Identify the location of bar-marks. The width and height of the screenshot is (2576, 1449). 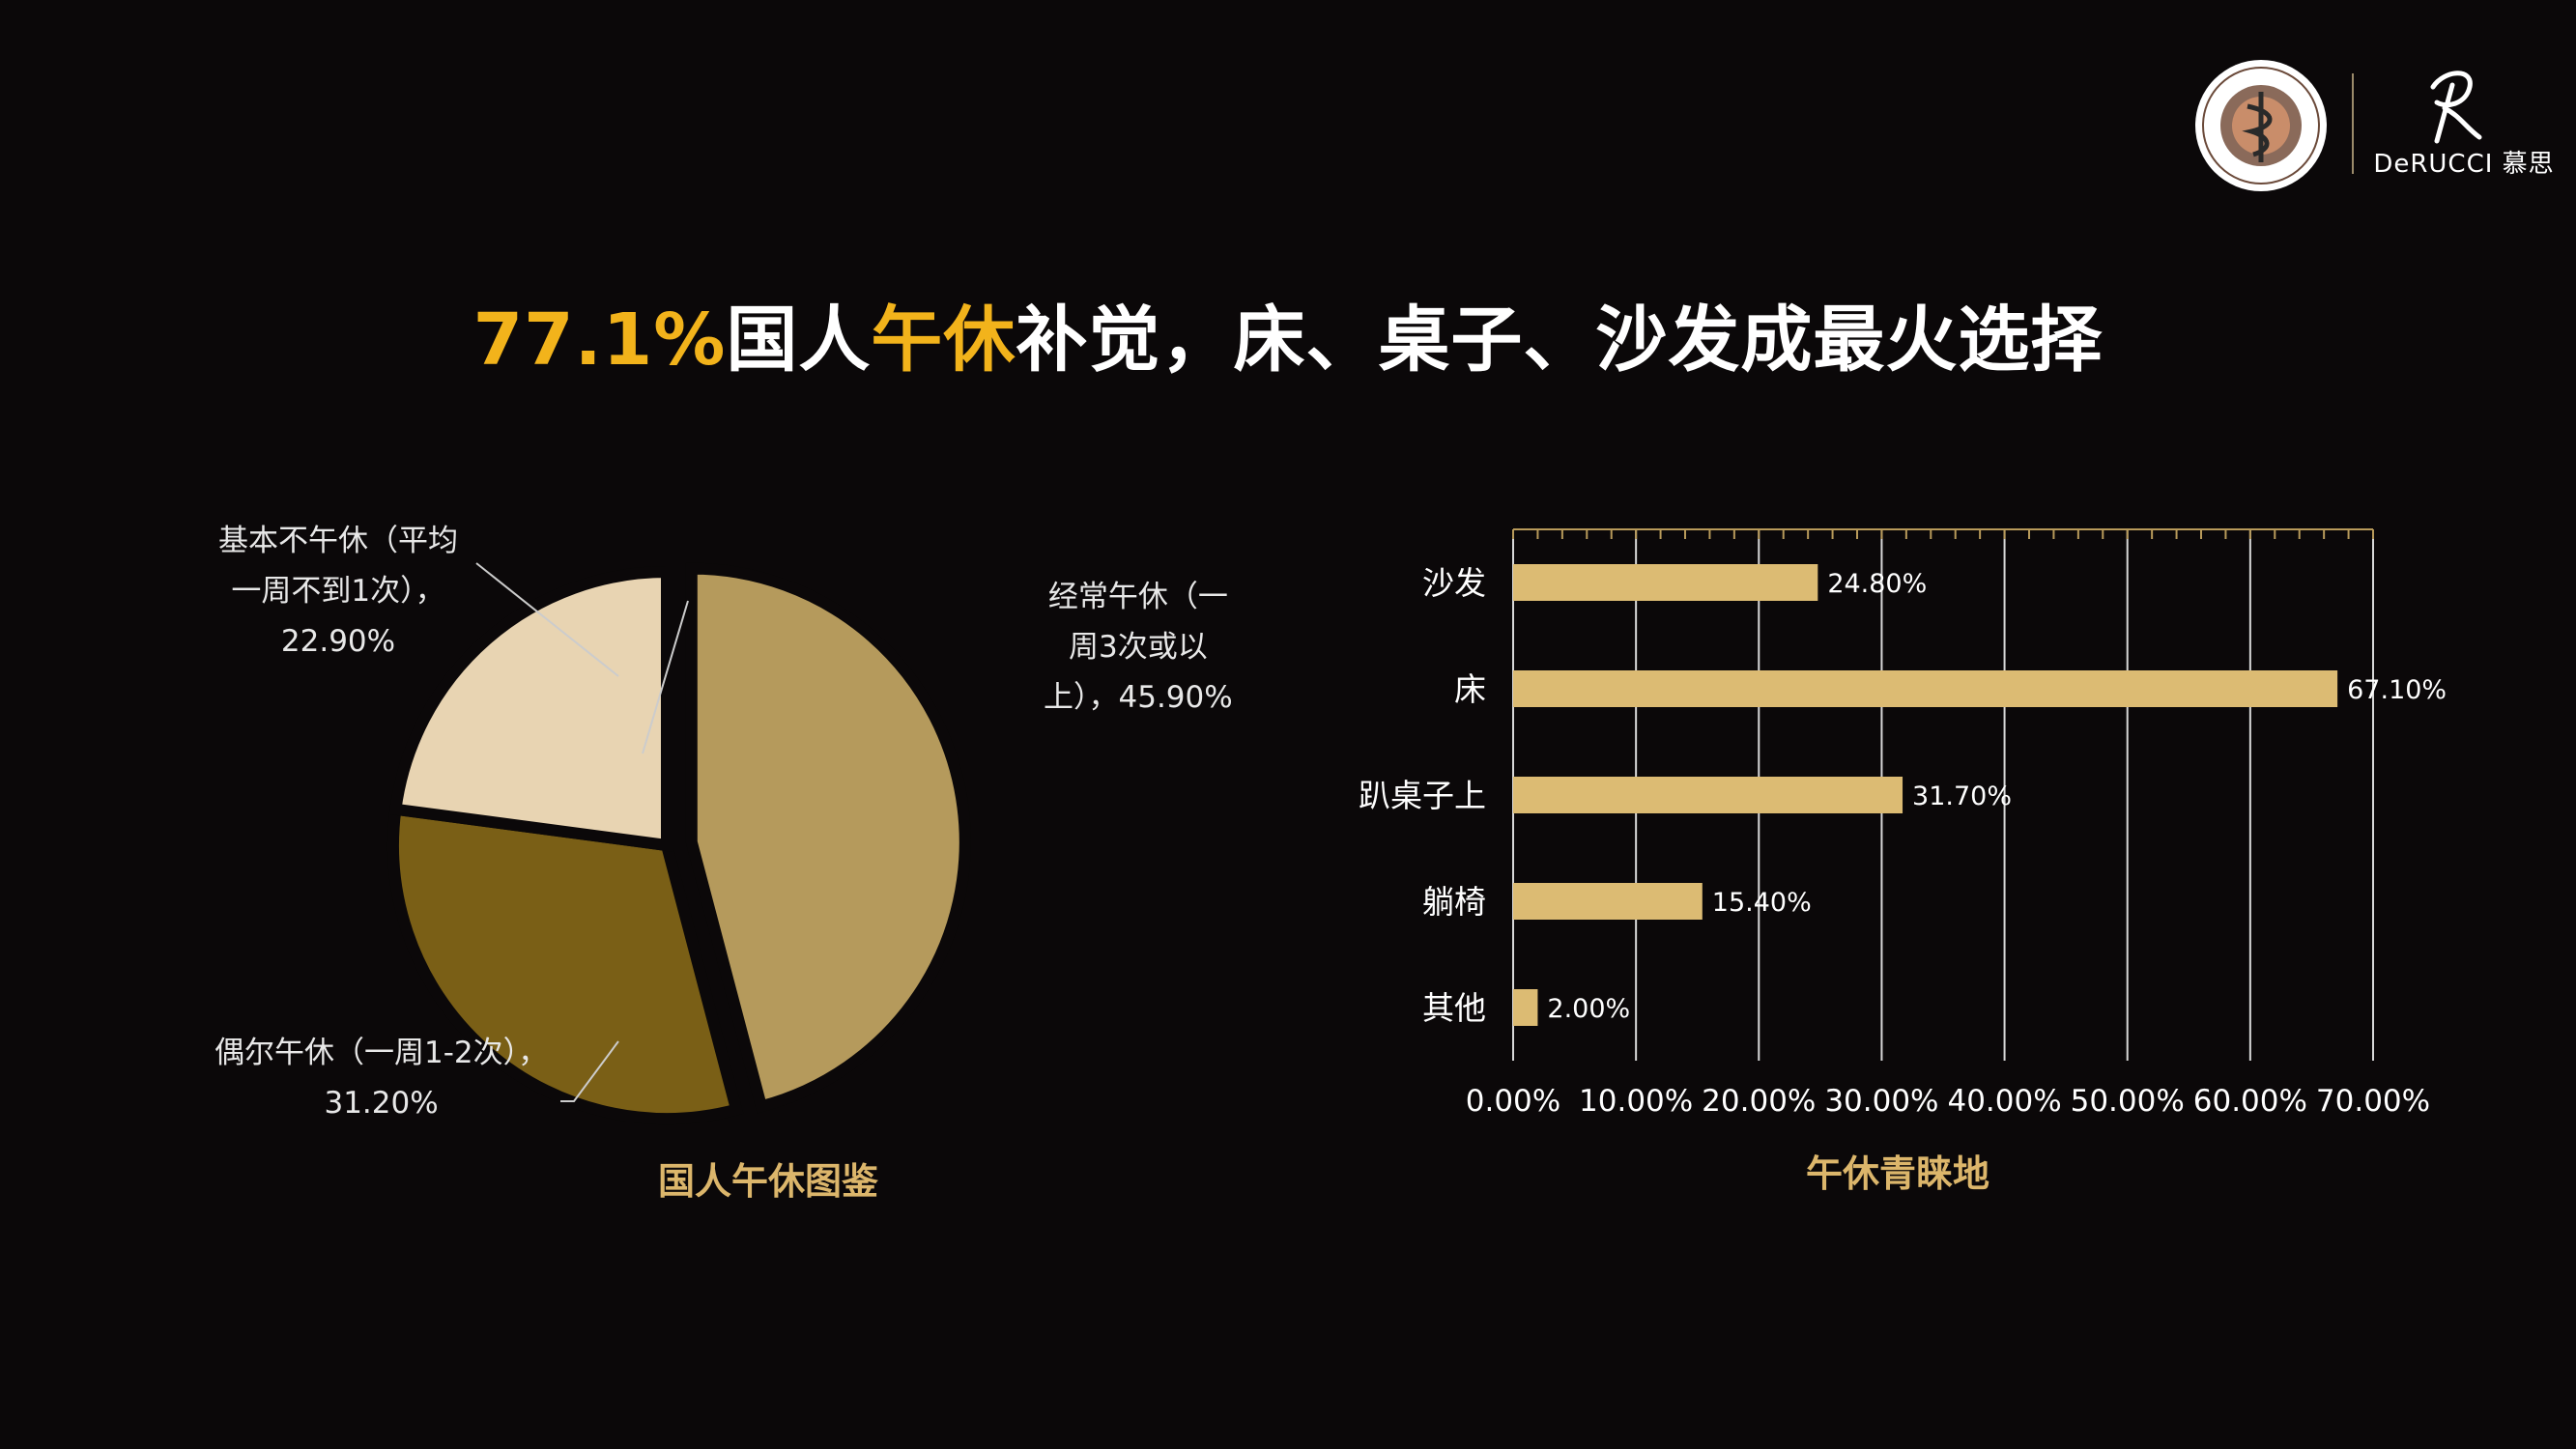
(1926, 795).